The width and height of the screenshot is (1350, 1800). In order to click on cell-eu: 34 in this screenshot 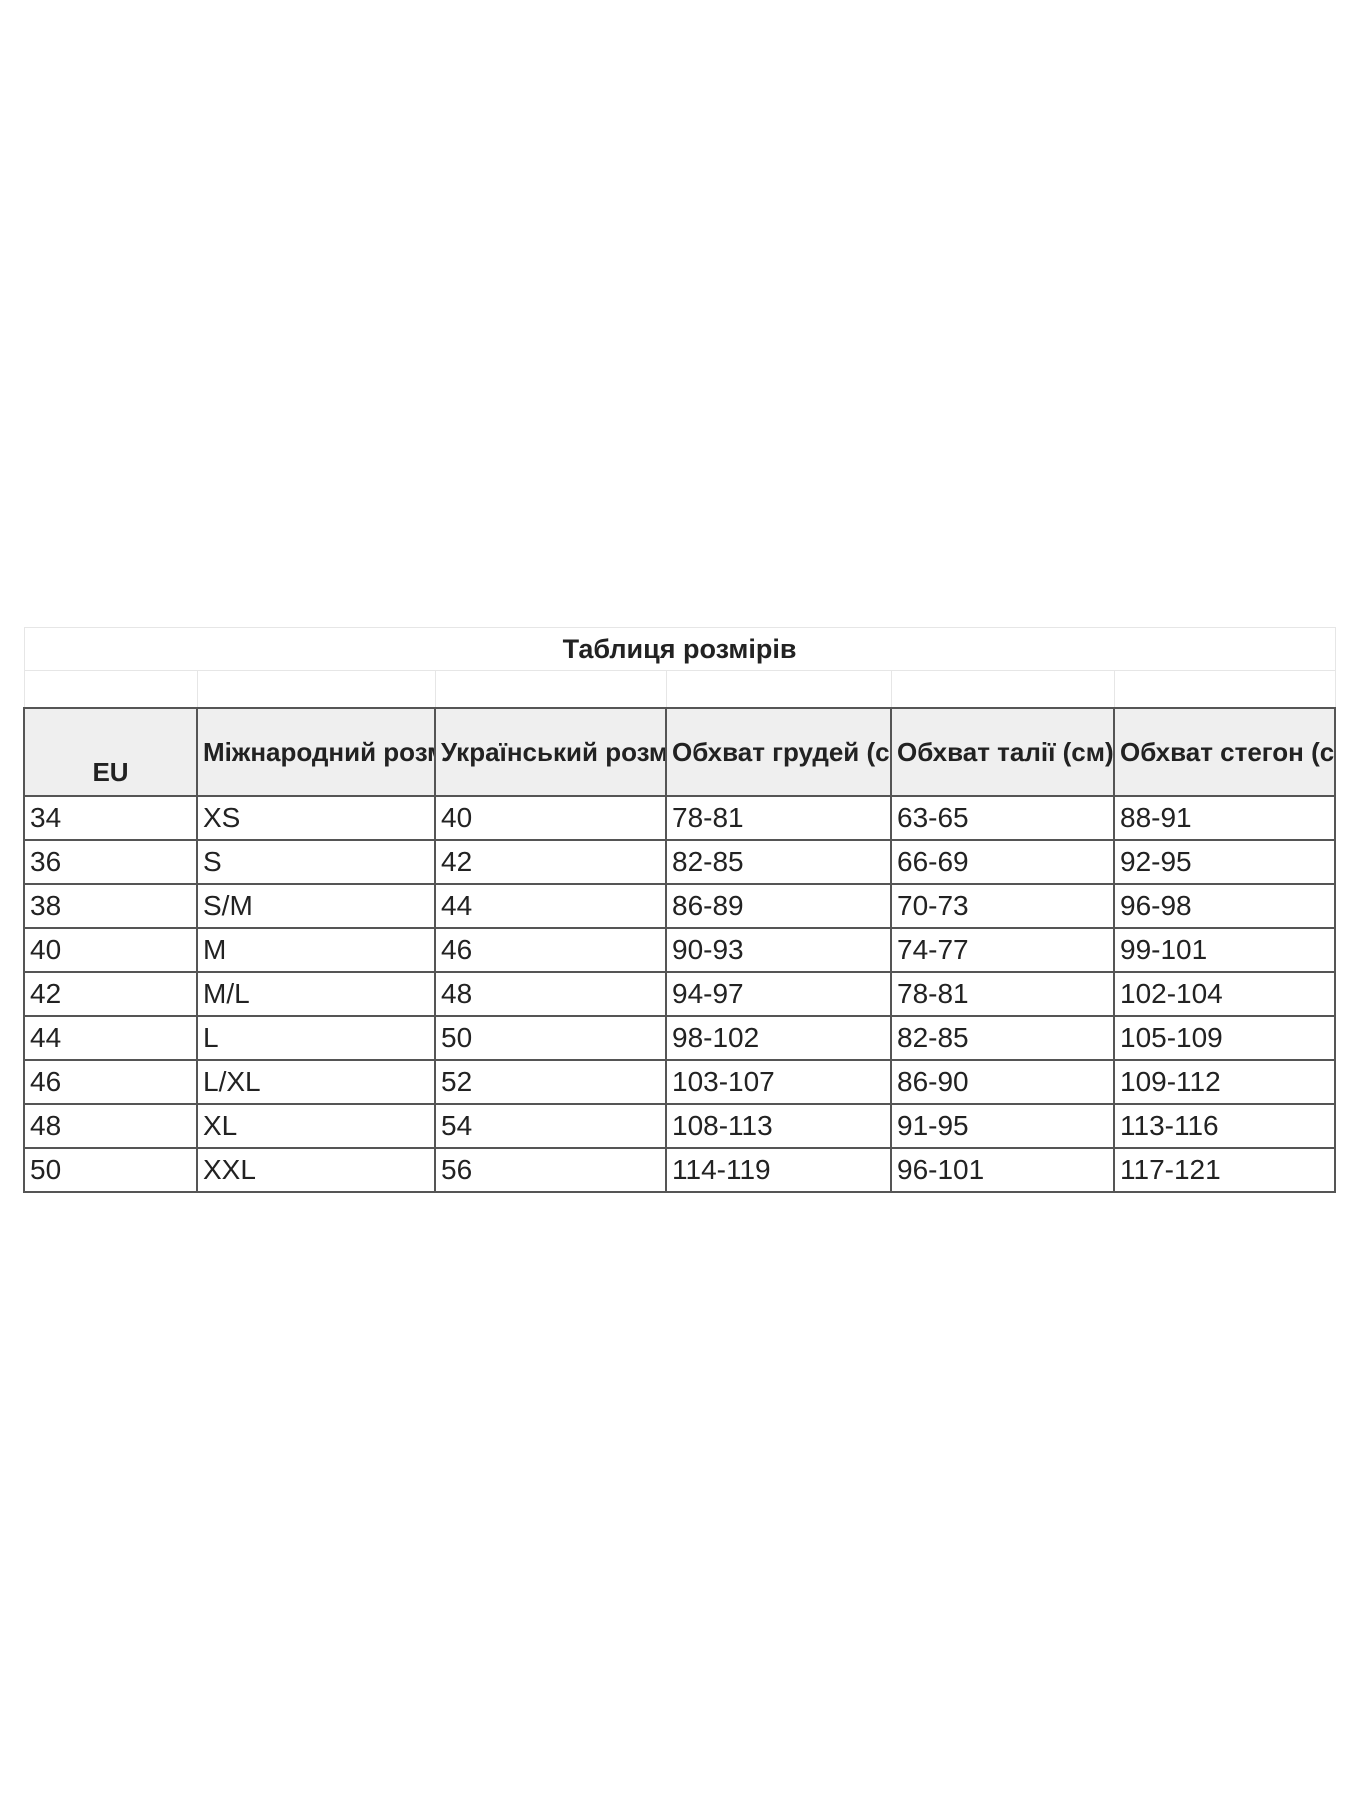, I will do `click(110, 818)`.